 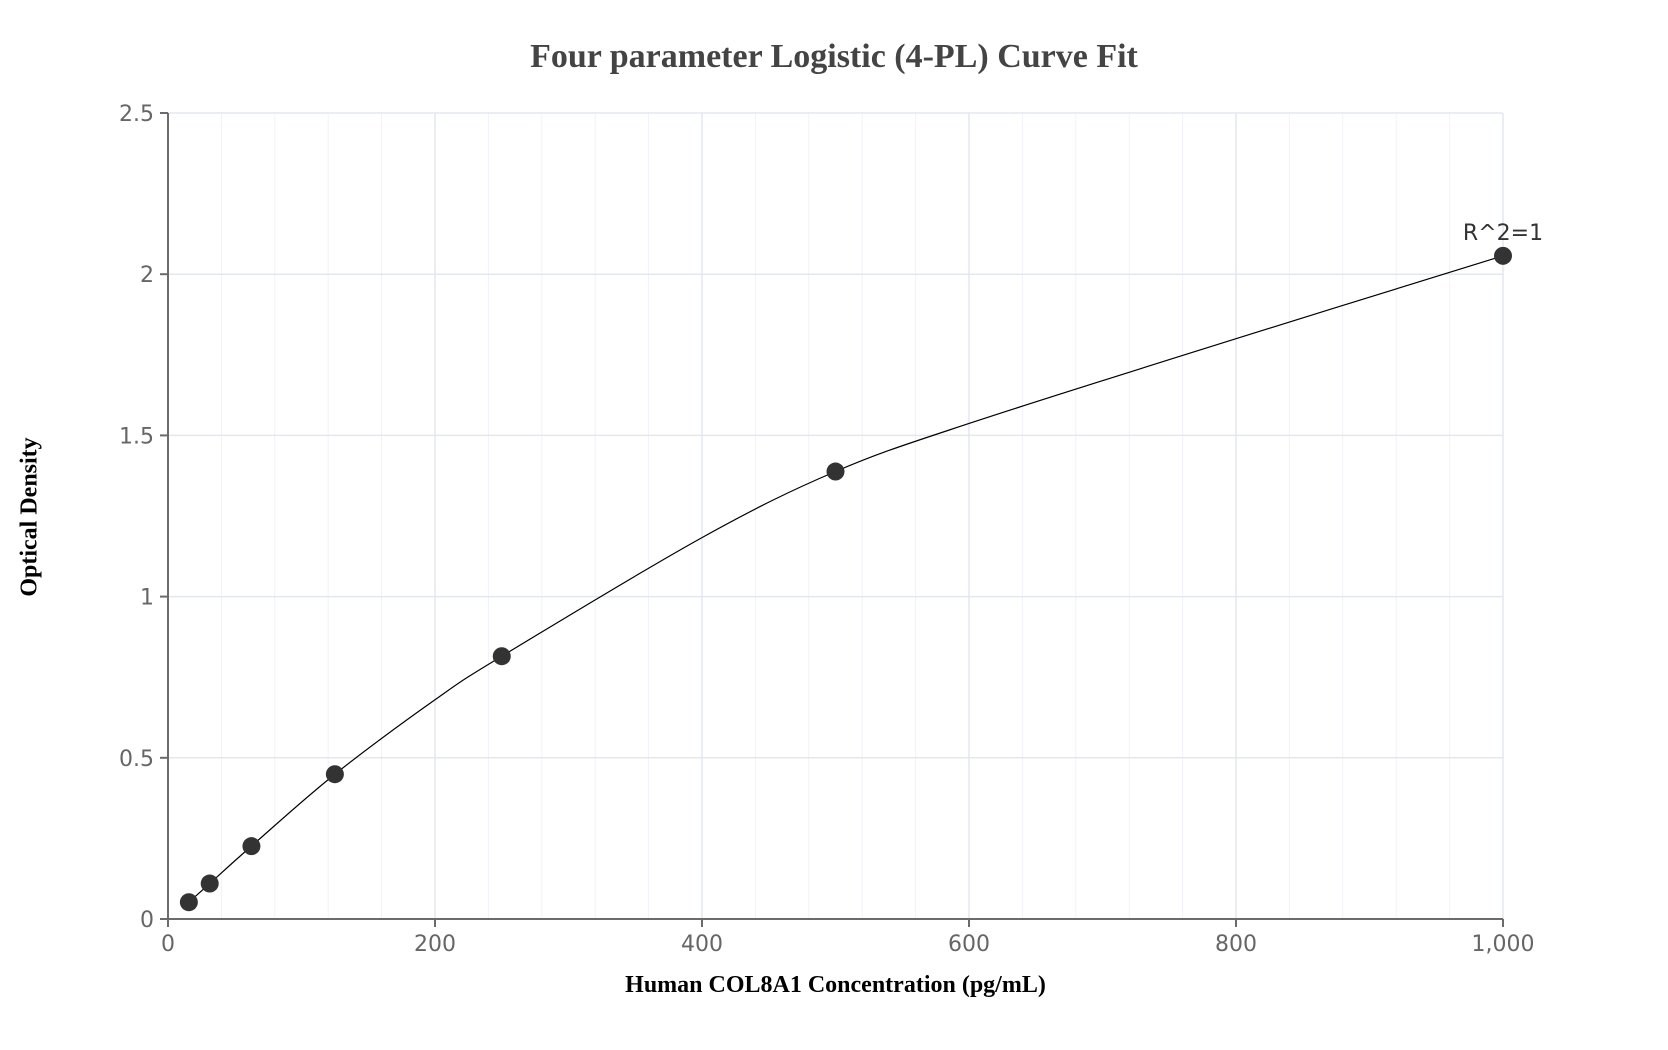 I want to click on x-tick-label: 600, so click(x=969, y=944).